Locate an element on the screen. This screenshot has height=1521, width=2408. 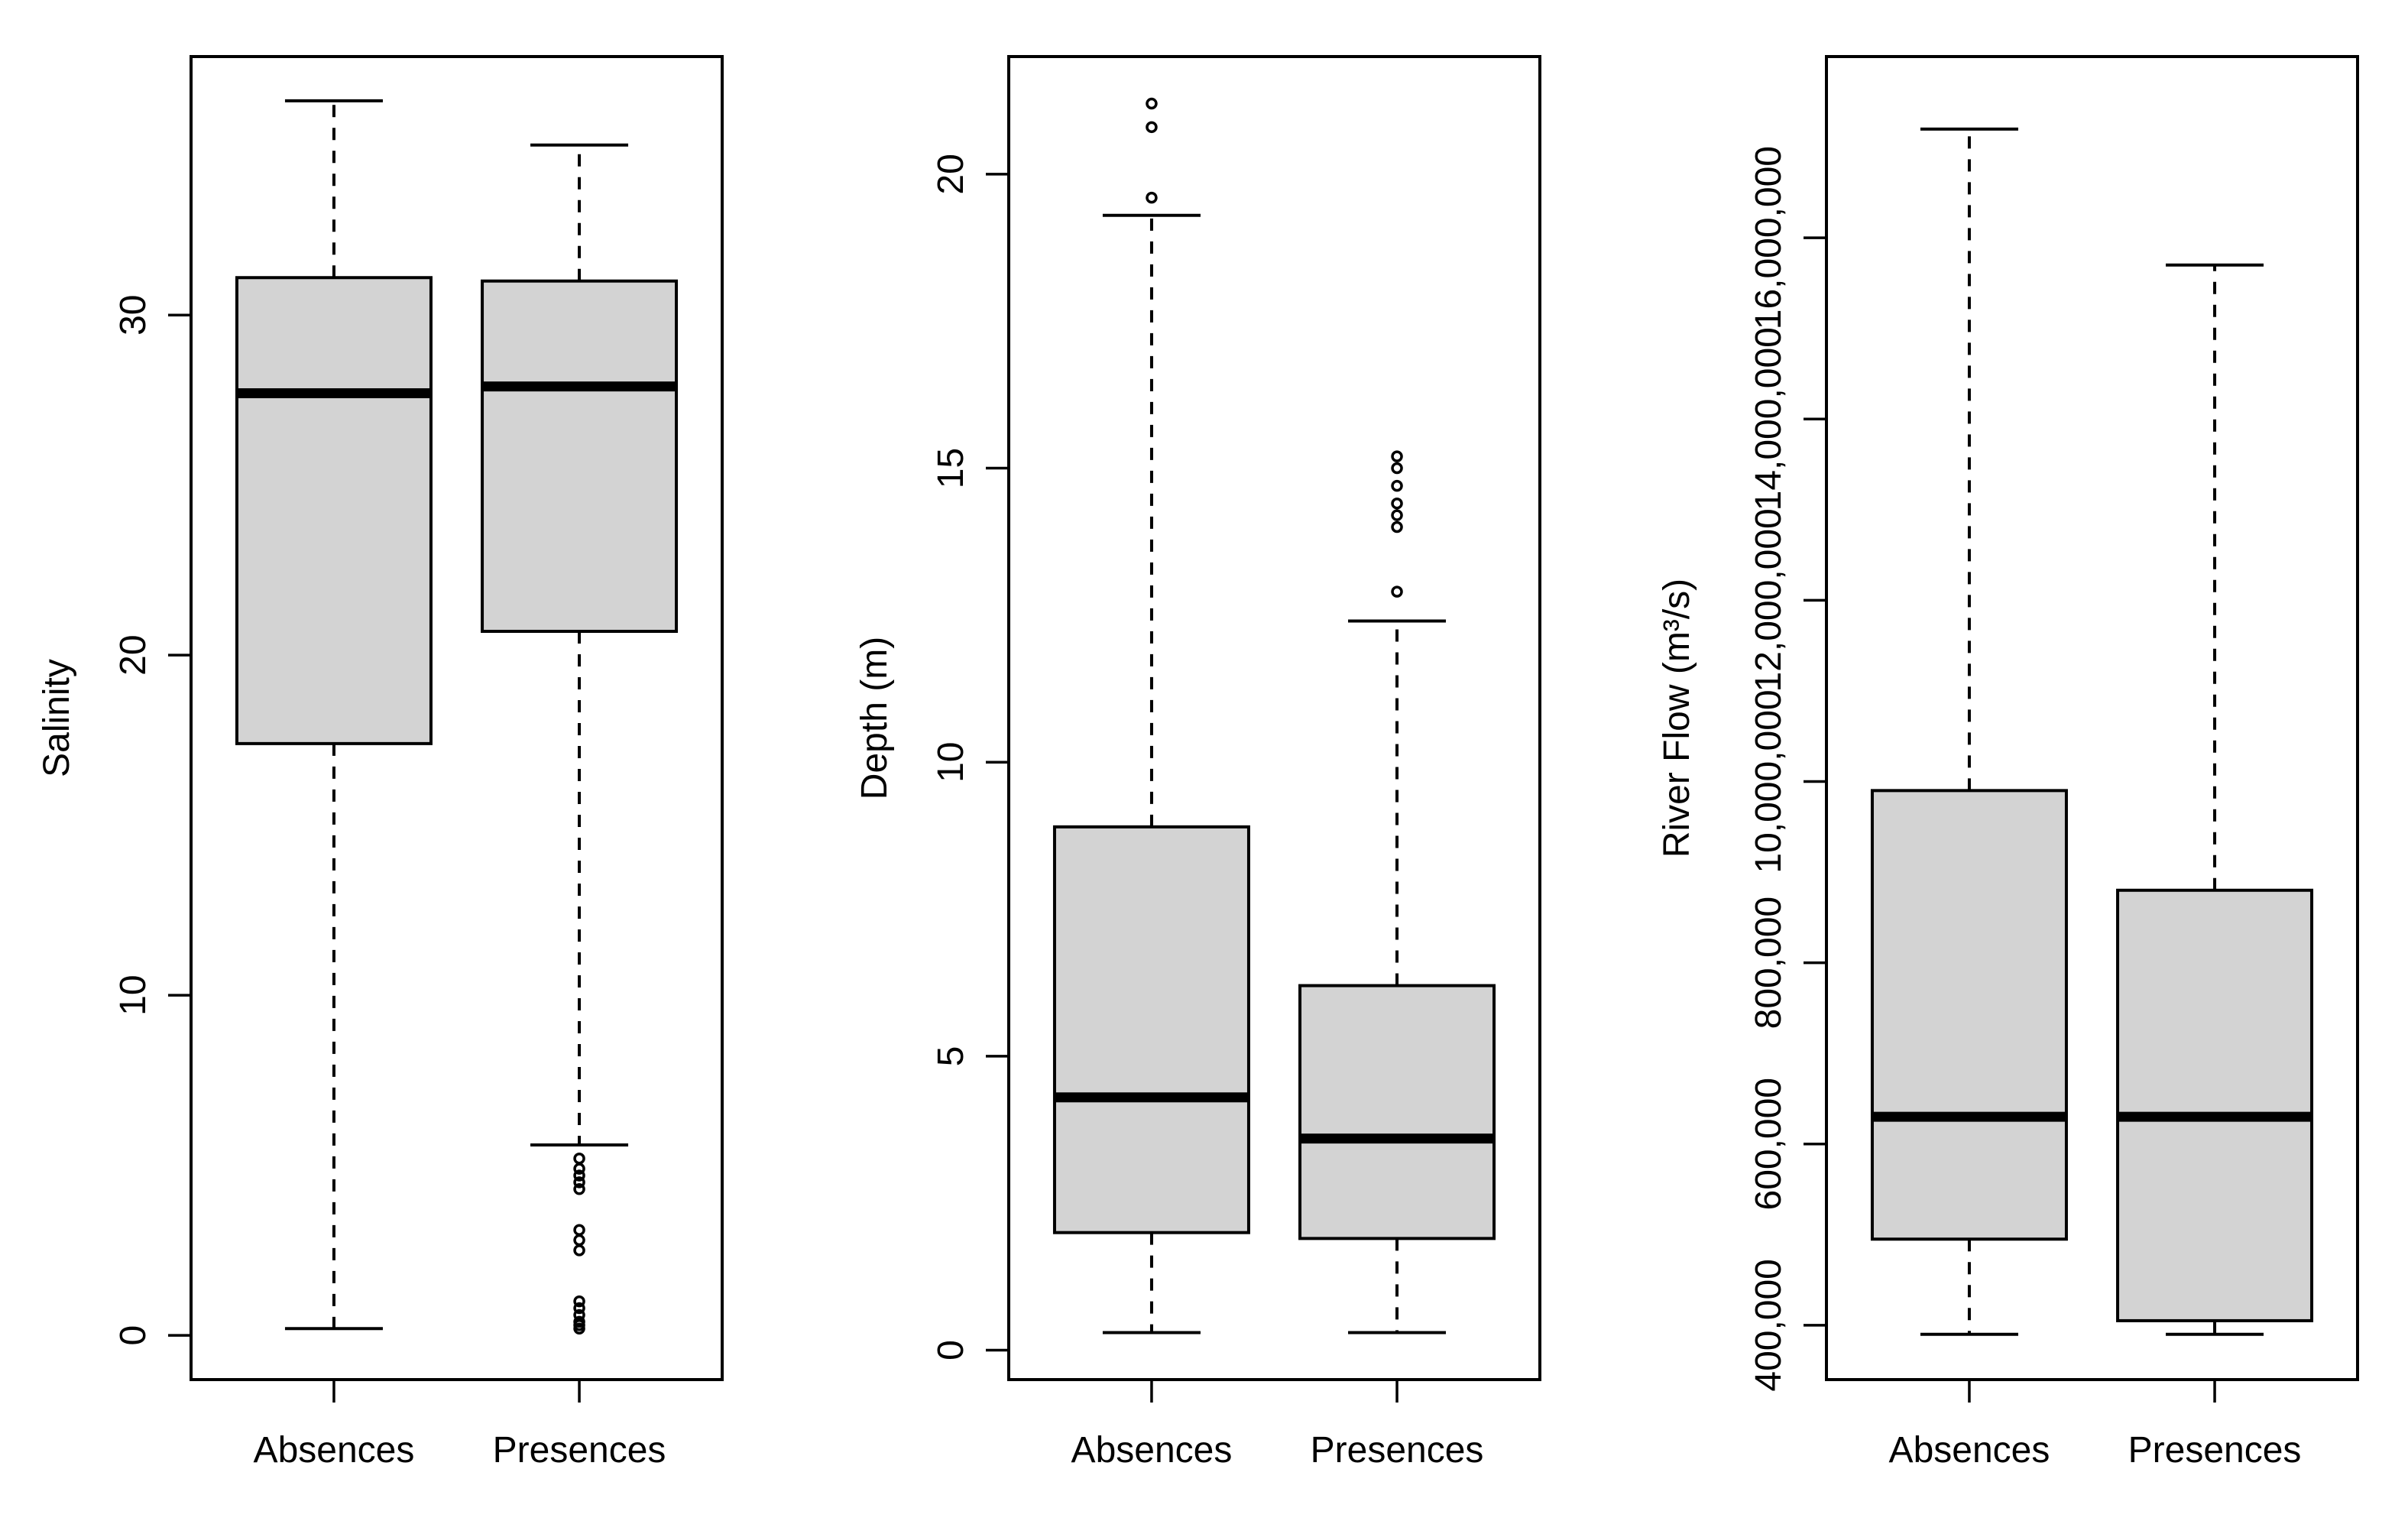
y-axis-title: River Flow (m³/s) is located at coordinates (1677, 718).